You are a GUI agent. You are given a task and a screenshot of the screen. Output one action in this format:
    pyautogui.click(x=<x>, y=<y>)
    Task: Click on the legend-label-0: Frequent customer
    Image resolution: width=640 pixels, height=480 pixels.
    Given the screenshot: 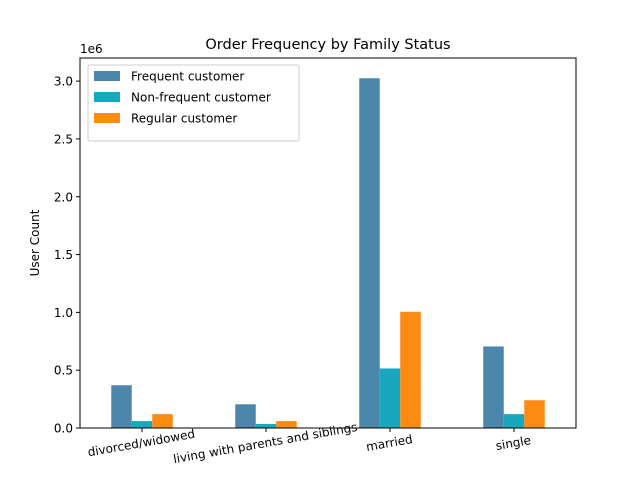 What is the action you would take?
    pyautogui.click(x=187, y=77)
    